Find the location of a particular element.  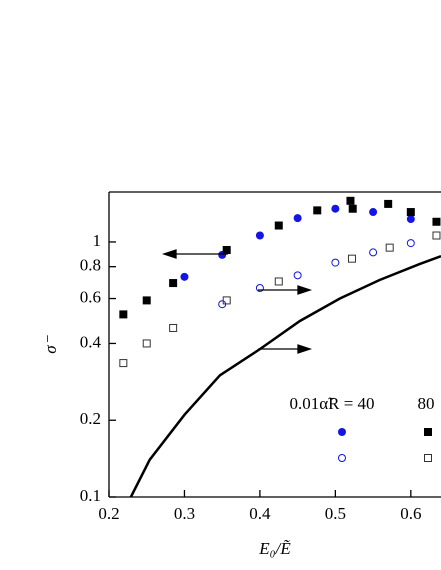

x-tick-label: 0.6 is located at coordinates (410, 513).